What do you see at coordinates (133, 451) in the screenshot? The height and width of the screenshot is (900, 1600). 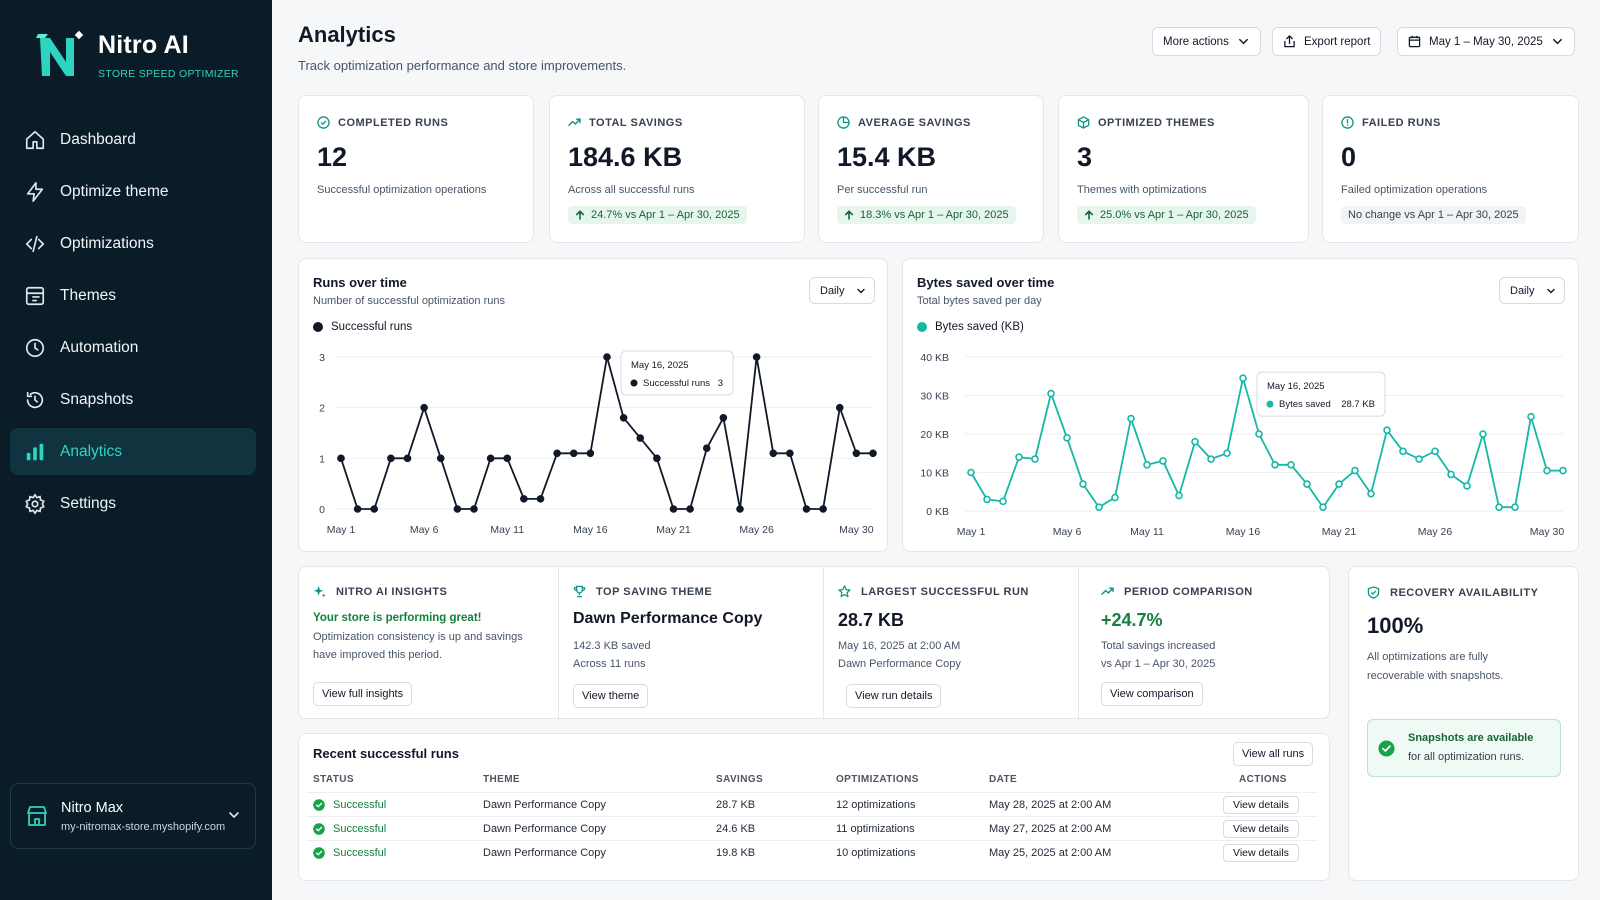 I see `sidebar-item-analytics: Analytics` at bounding box center [133, 451].